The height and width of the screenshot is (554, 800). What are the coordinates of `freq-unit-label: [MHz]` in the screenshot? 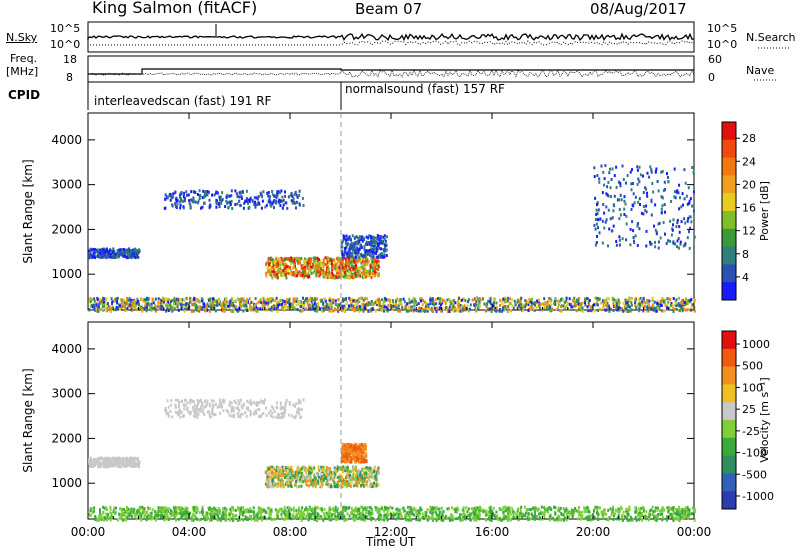 It's located at (22, 71).